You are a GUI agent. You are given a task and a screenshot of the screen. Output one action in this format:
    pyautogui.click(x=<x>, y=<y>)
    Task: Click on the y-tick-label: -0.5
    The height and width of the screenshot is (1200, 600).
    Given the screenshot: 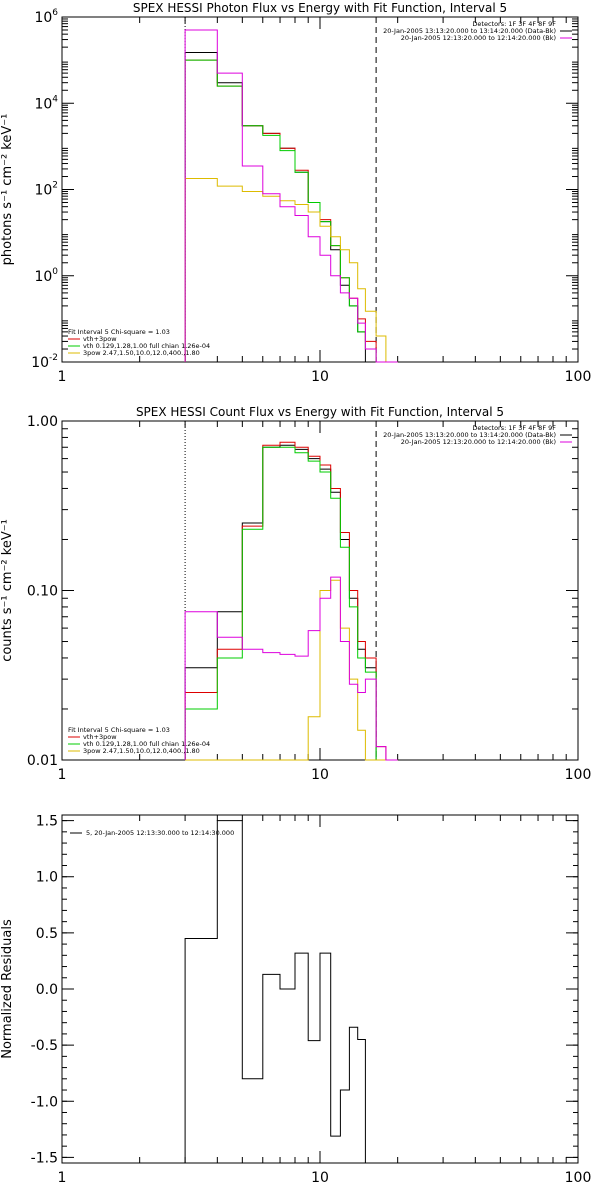 What is the action you would take?
    pyautogui.click(x=44, y=1046)
    